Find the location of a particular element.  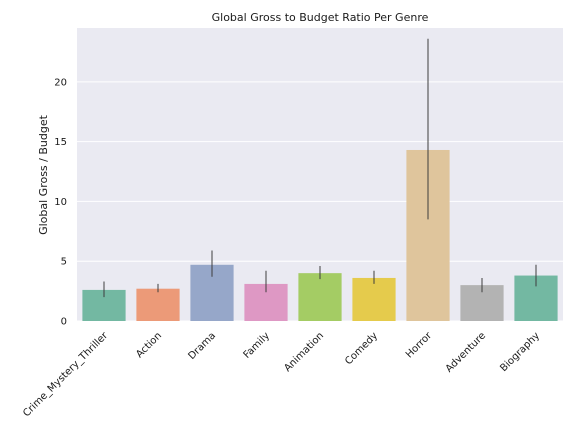

x-tick-label: Family is located at coordinates (257, 345).